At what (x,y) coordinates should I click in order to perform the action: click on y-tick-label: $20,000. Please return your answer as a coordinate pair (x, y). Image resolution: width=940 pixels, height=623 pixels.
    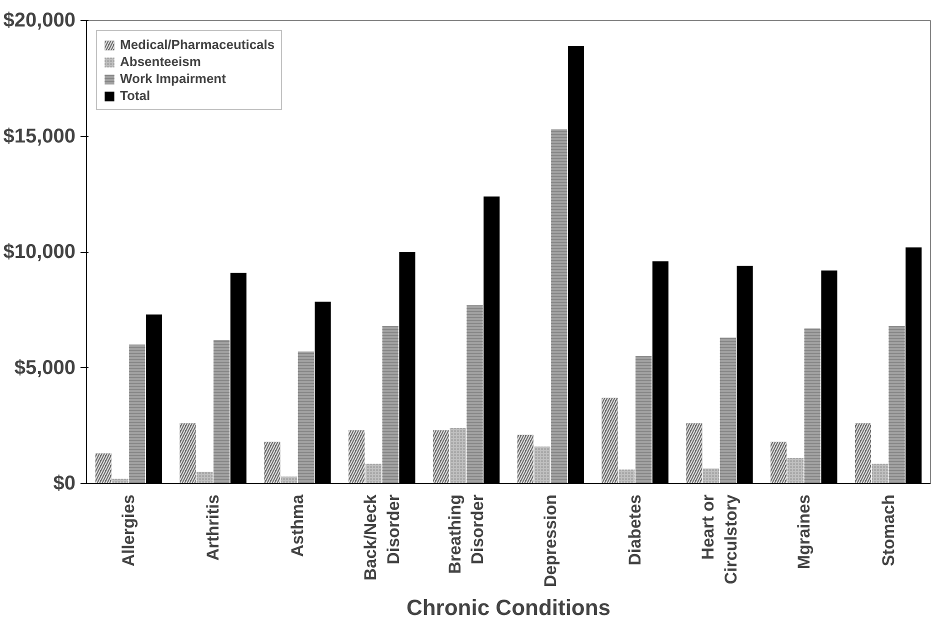
    Looking at the image, I should click on (39, 21).